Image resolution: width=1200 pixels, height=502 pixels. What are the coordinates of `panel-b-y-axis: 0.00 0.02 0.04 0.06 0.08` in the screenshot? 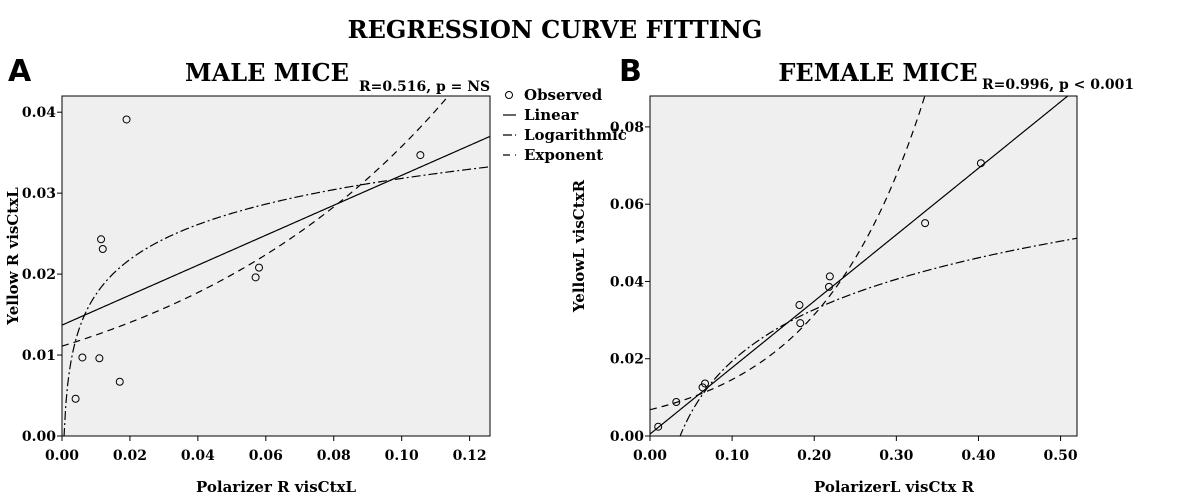 It's located at (630, 282).